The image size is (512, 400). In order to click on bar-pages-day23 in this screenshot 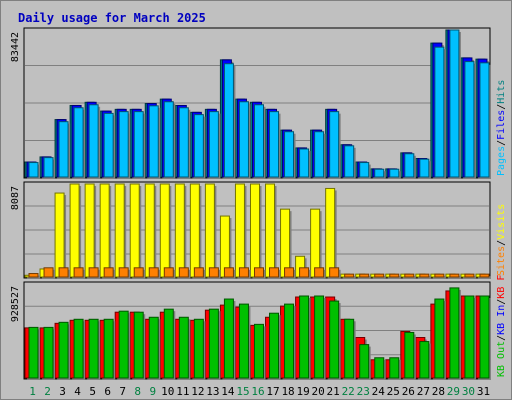, I will do `click(364, 170)`.